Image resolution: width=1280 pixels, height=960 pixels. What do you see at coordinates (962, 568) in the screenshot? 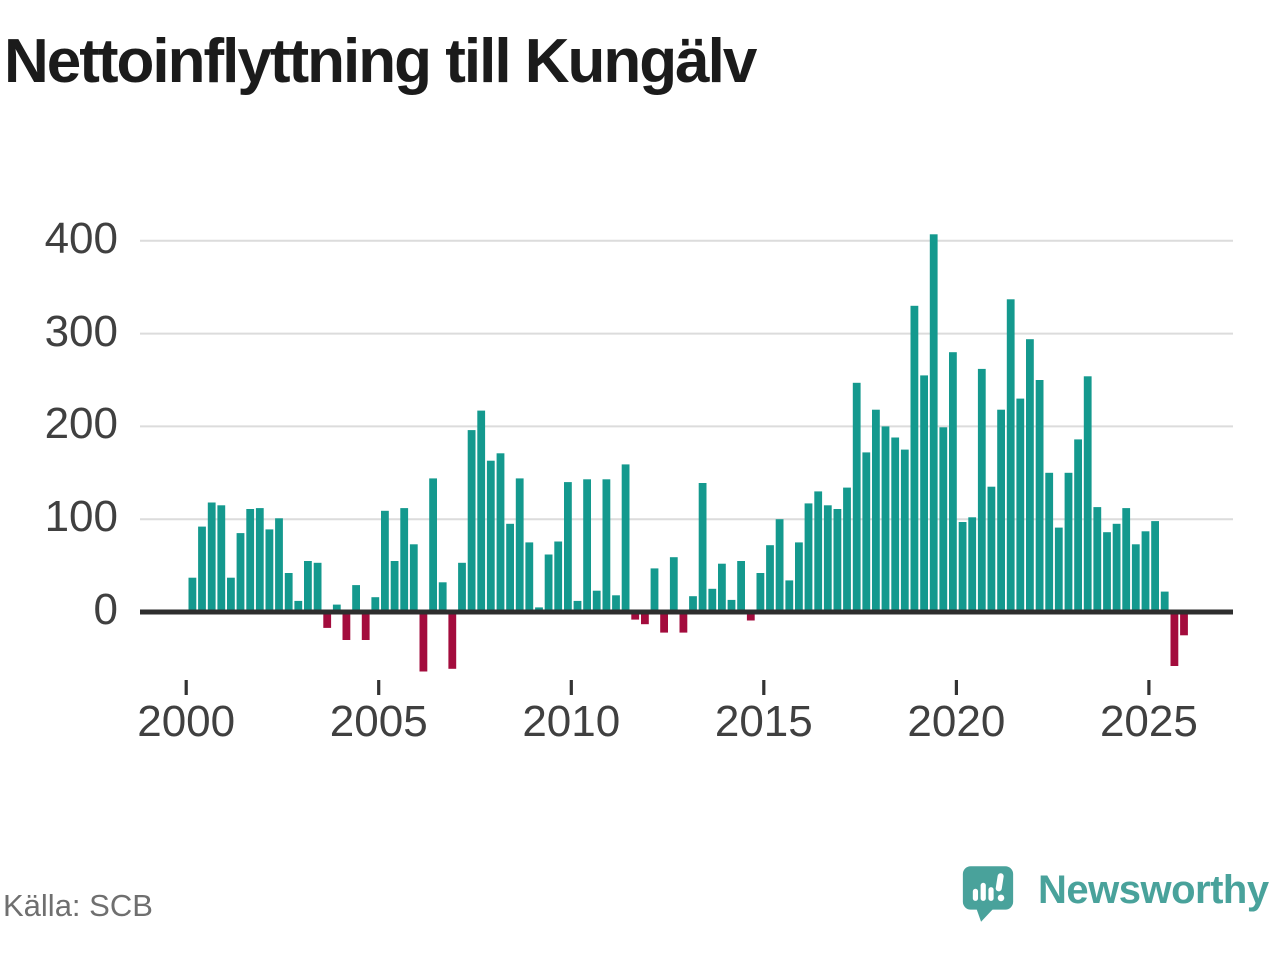
I see `bar-2020Q1` at bounding box center [962, 568].